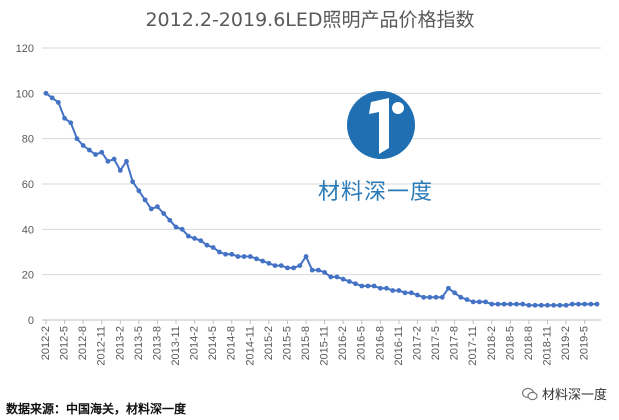  What do you see at coordinates (473, 346) in the screenshot?
I see `x-tick-label: 2017-11` at bounding box center [473, 346].